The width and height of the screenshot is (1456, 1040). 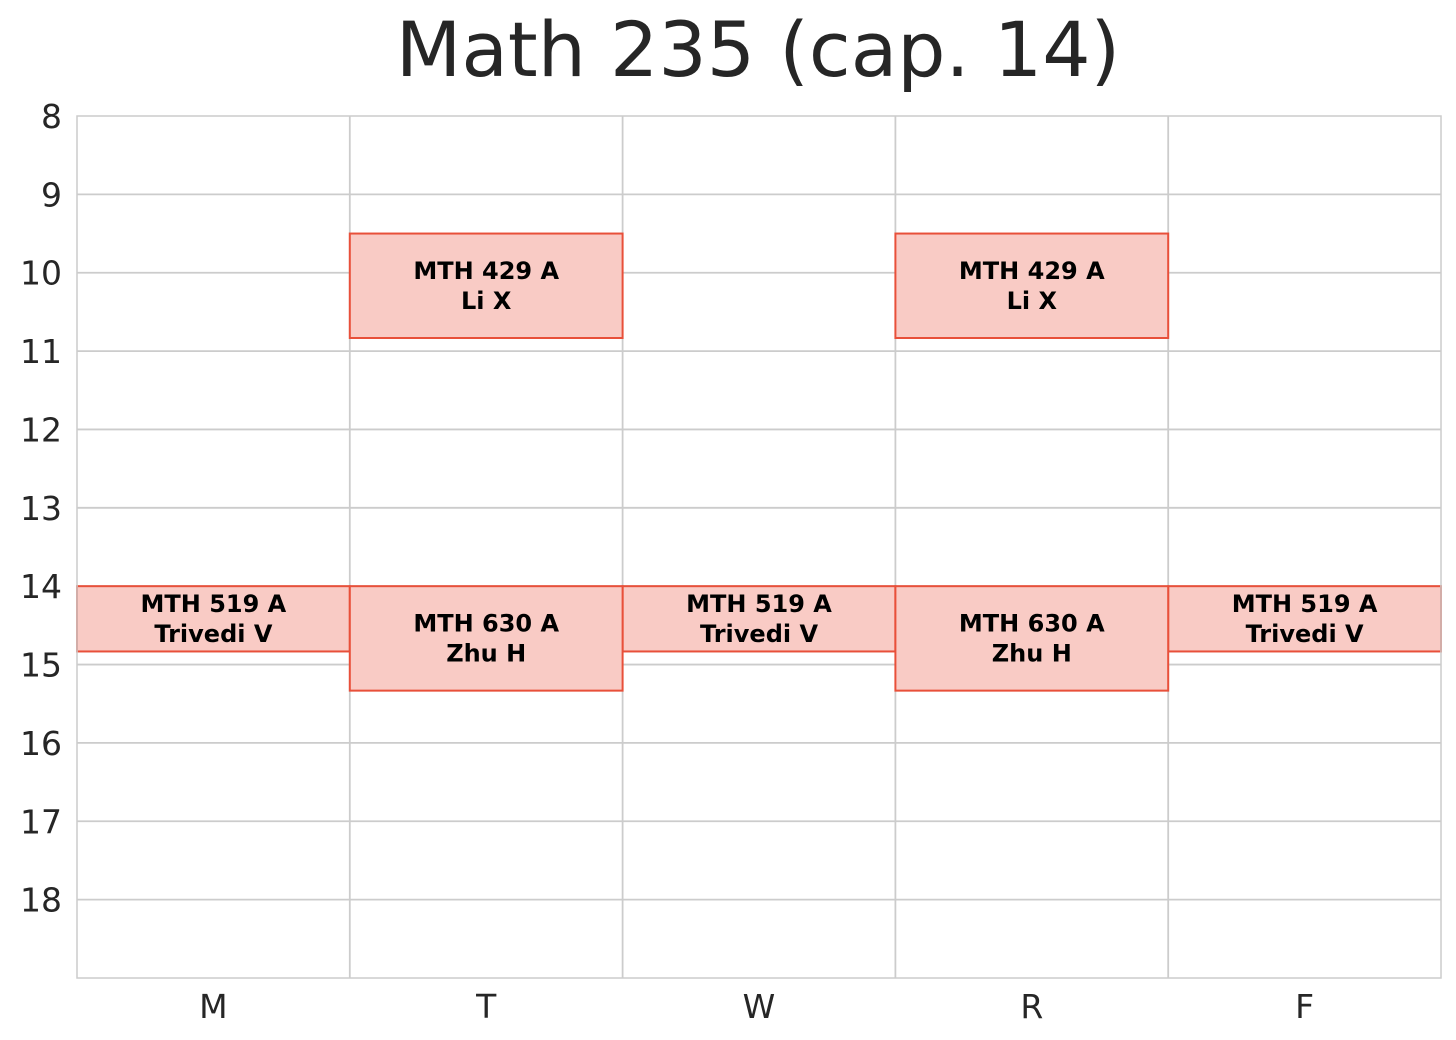 What do you see at coordinates (51, 116) in the screenshot?
I see `y-tick-label: 8` at bounding box center [51, 116].